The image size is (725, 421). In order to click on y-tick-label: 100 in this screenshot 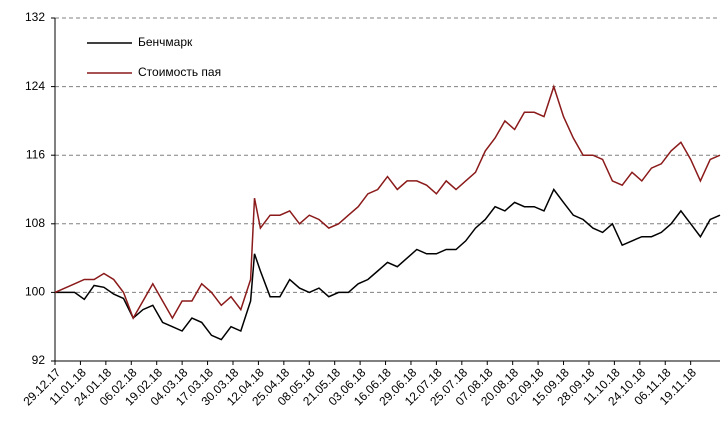, I will do `click(35, 292)`.